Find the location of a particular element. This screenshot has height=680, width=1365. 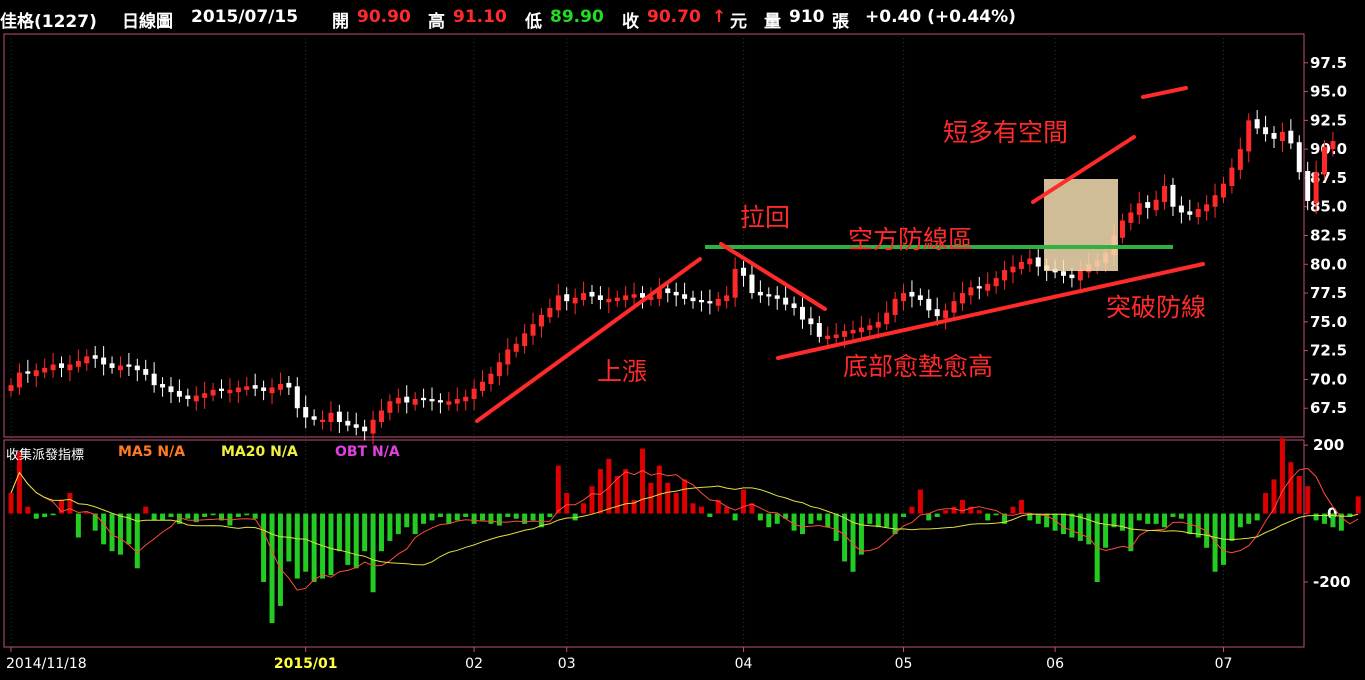

x-tick-label: 04 is located at coordinates (744, 664).